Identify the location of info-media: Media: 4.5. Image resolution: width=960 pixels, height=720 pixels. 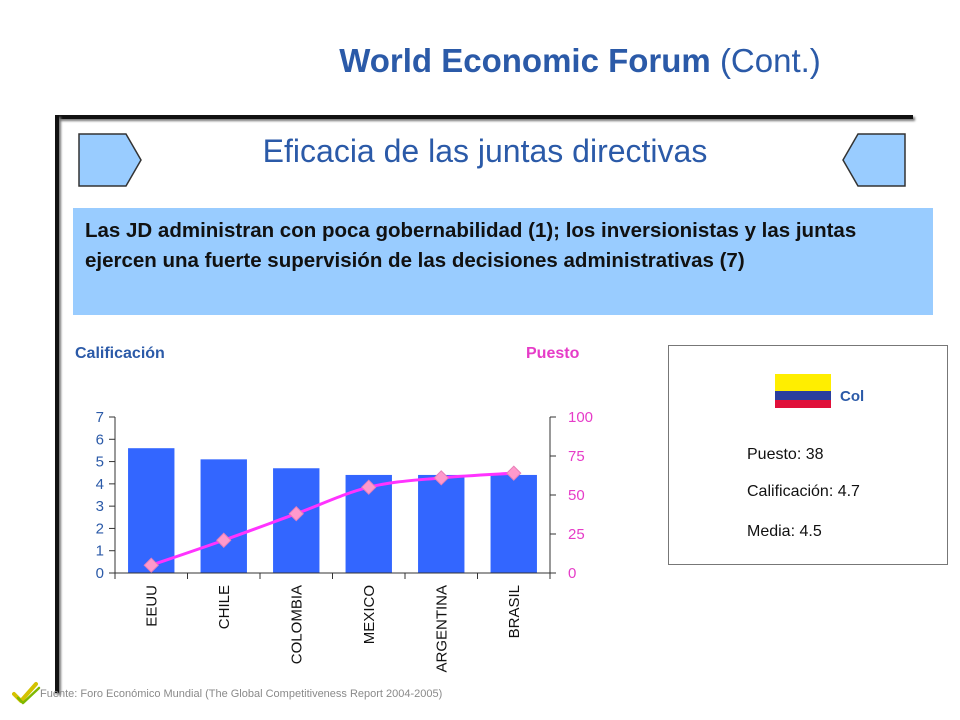
(784, 531).